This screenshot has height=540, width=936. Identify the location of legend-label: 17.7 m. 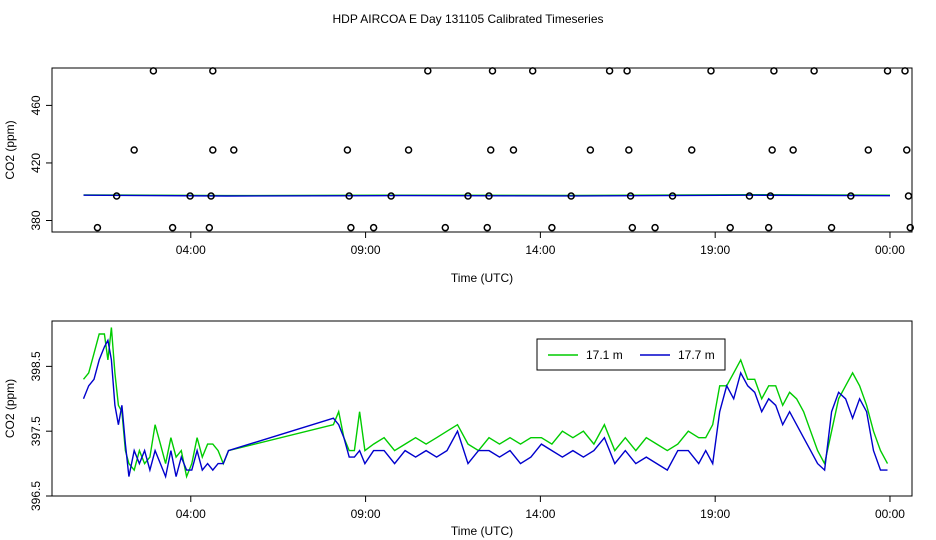
(696, 355).